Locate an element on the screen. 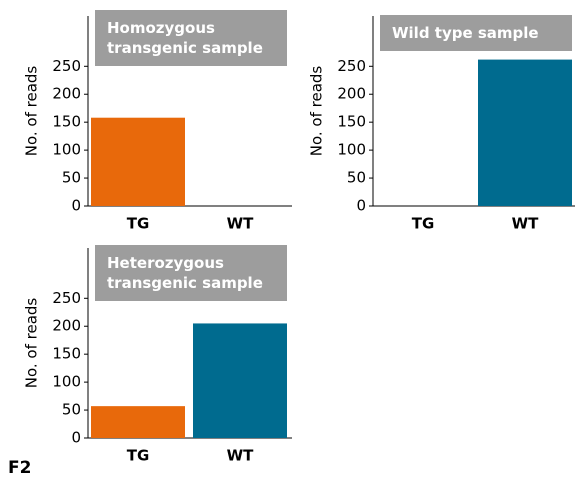 This screenshot has height=479, width=575. chart-title: Homozygous transgenic sample is located at coordinates (191, 38).